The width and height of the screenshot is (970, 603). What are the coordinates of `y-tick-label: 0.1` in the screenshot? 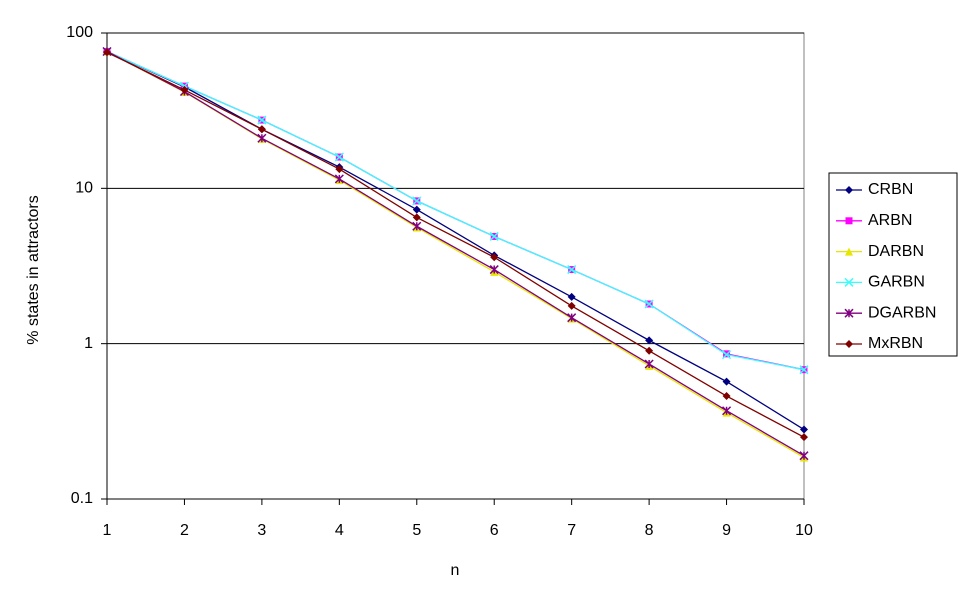 It's located at (82, 498).